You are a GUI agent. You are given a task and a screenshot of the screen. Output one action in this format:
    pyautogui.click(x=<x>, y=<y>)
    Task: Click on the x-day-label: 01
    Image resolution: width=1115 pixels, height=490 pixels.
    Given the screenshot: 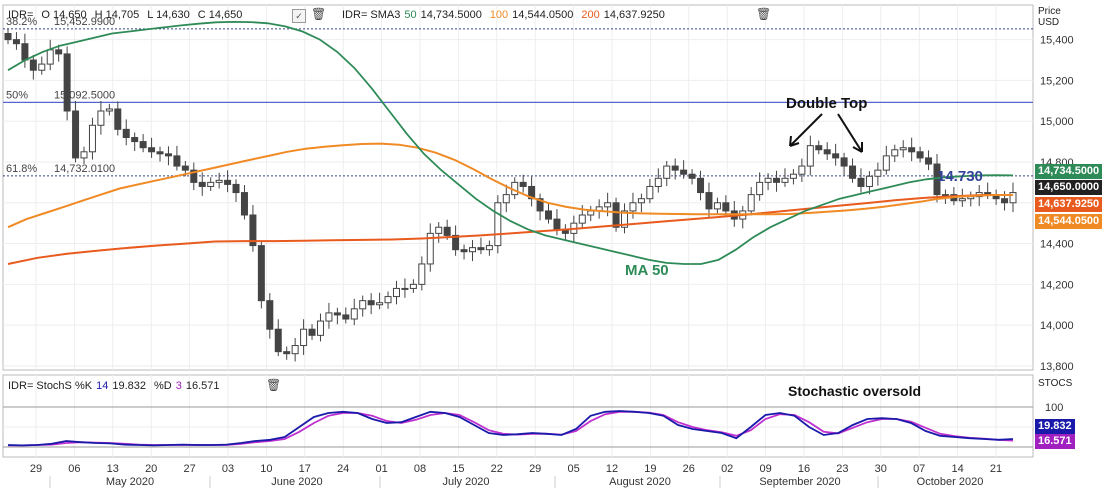 What is the action you would take?
    pyautogui.click(x=381, y=469)
    